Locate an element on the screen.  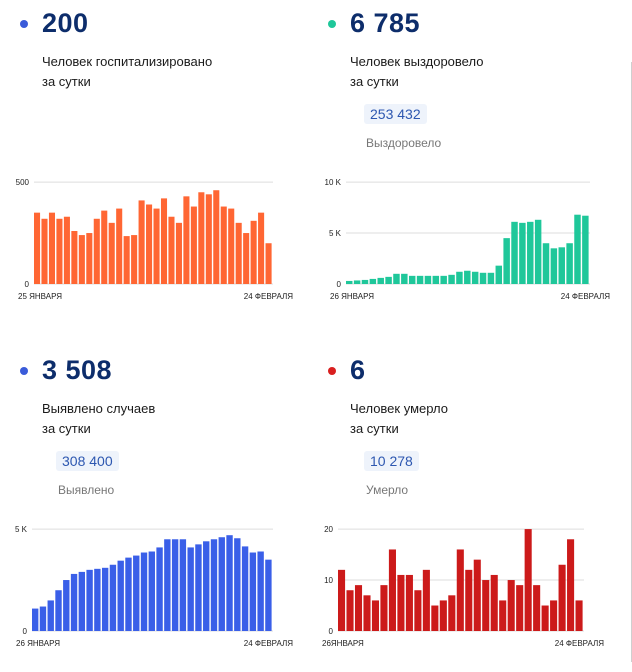
cases-total-label: Выявлено is located at coordinates (86, 490).